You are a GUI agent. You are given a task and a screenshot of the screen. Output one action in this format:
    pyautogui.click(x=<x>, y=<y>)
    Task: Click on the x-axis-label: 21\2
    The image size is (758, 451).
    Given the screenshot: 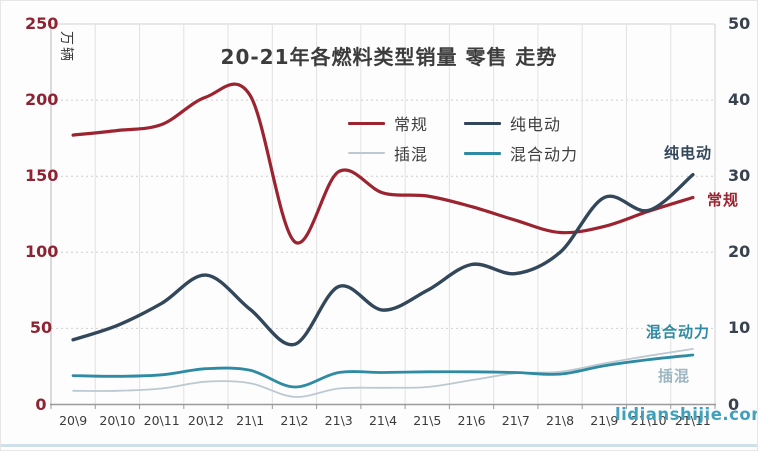 What is the action you would take?
    pyautogui.click(x=294, y=420)
    